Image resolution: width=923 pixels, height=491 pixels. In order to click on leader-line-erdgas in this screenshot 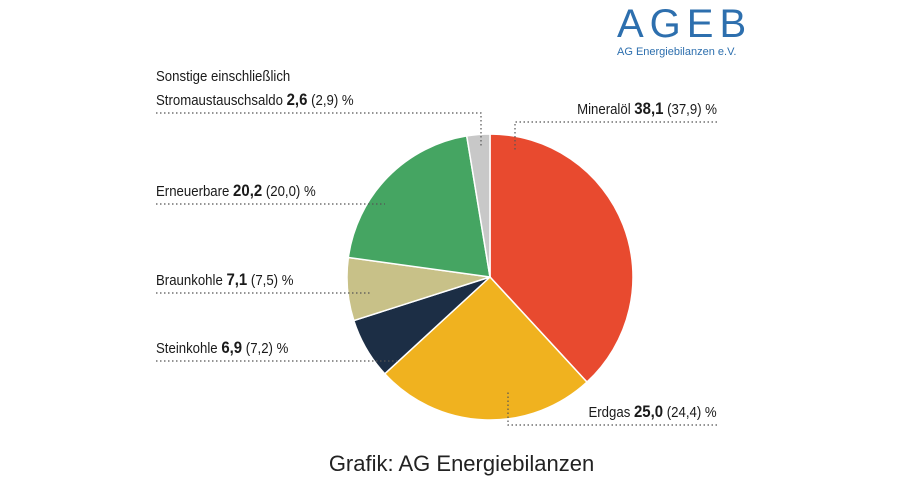, I will do `click(612, 408)`.